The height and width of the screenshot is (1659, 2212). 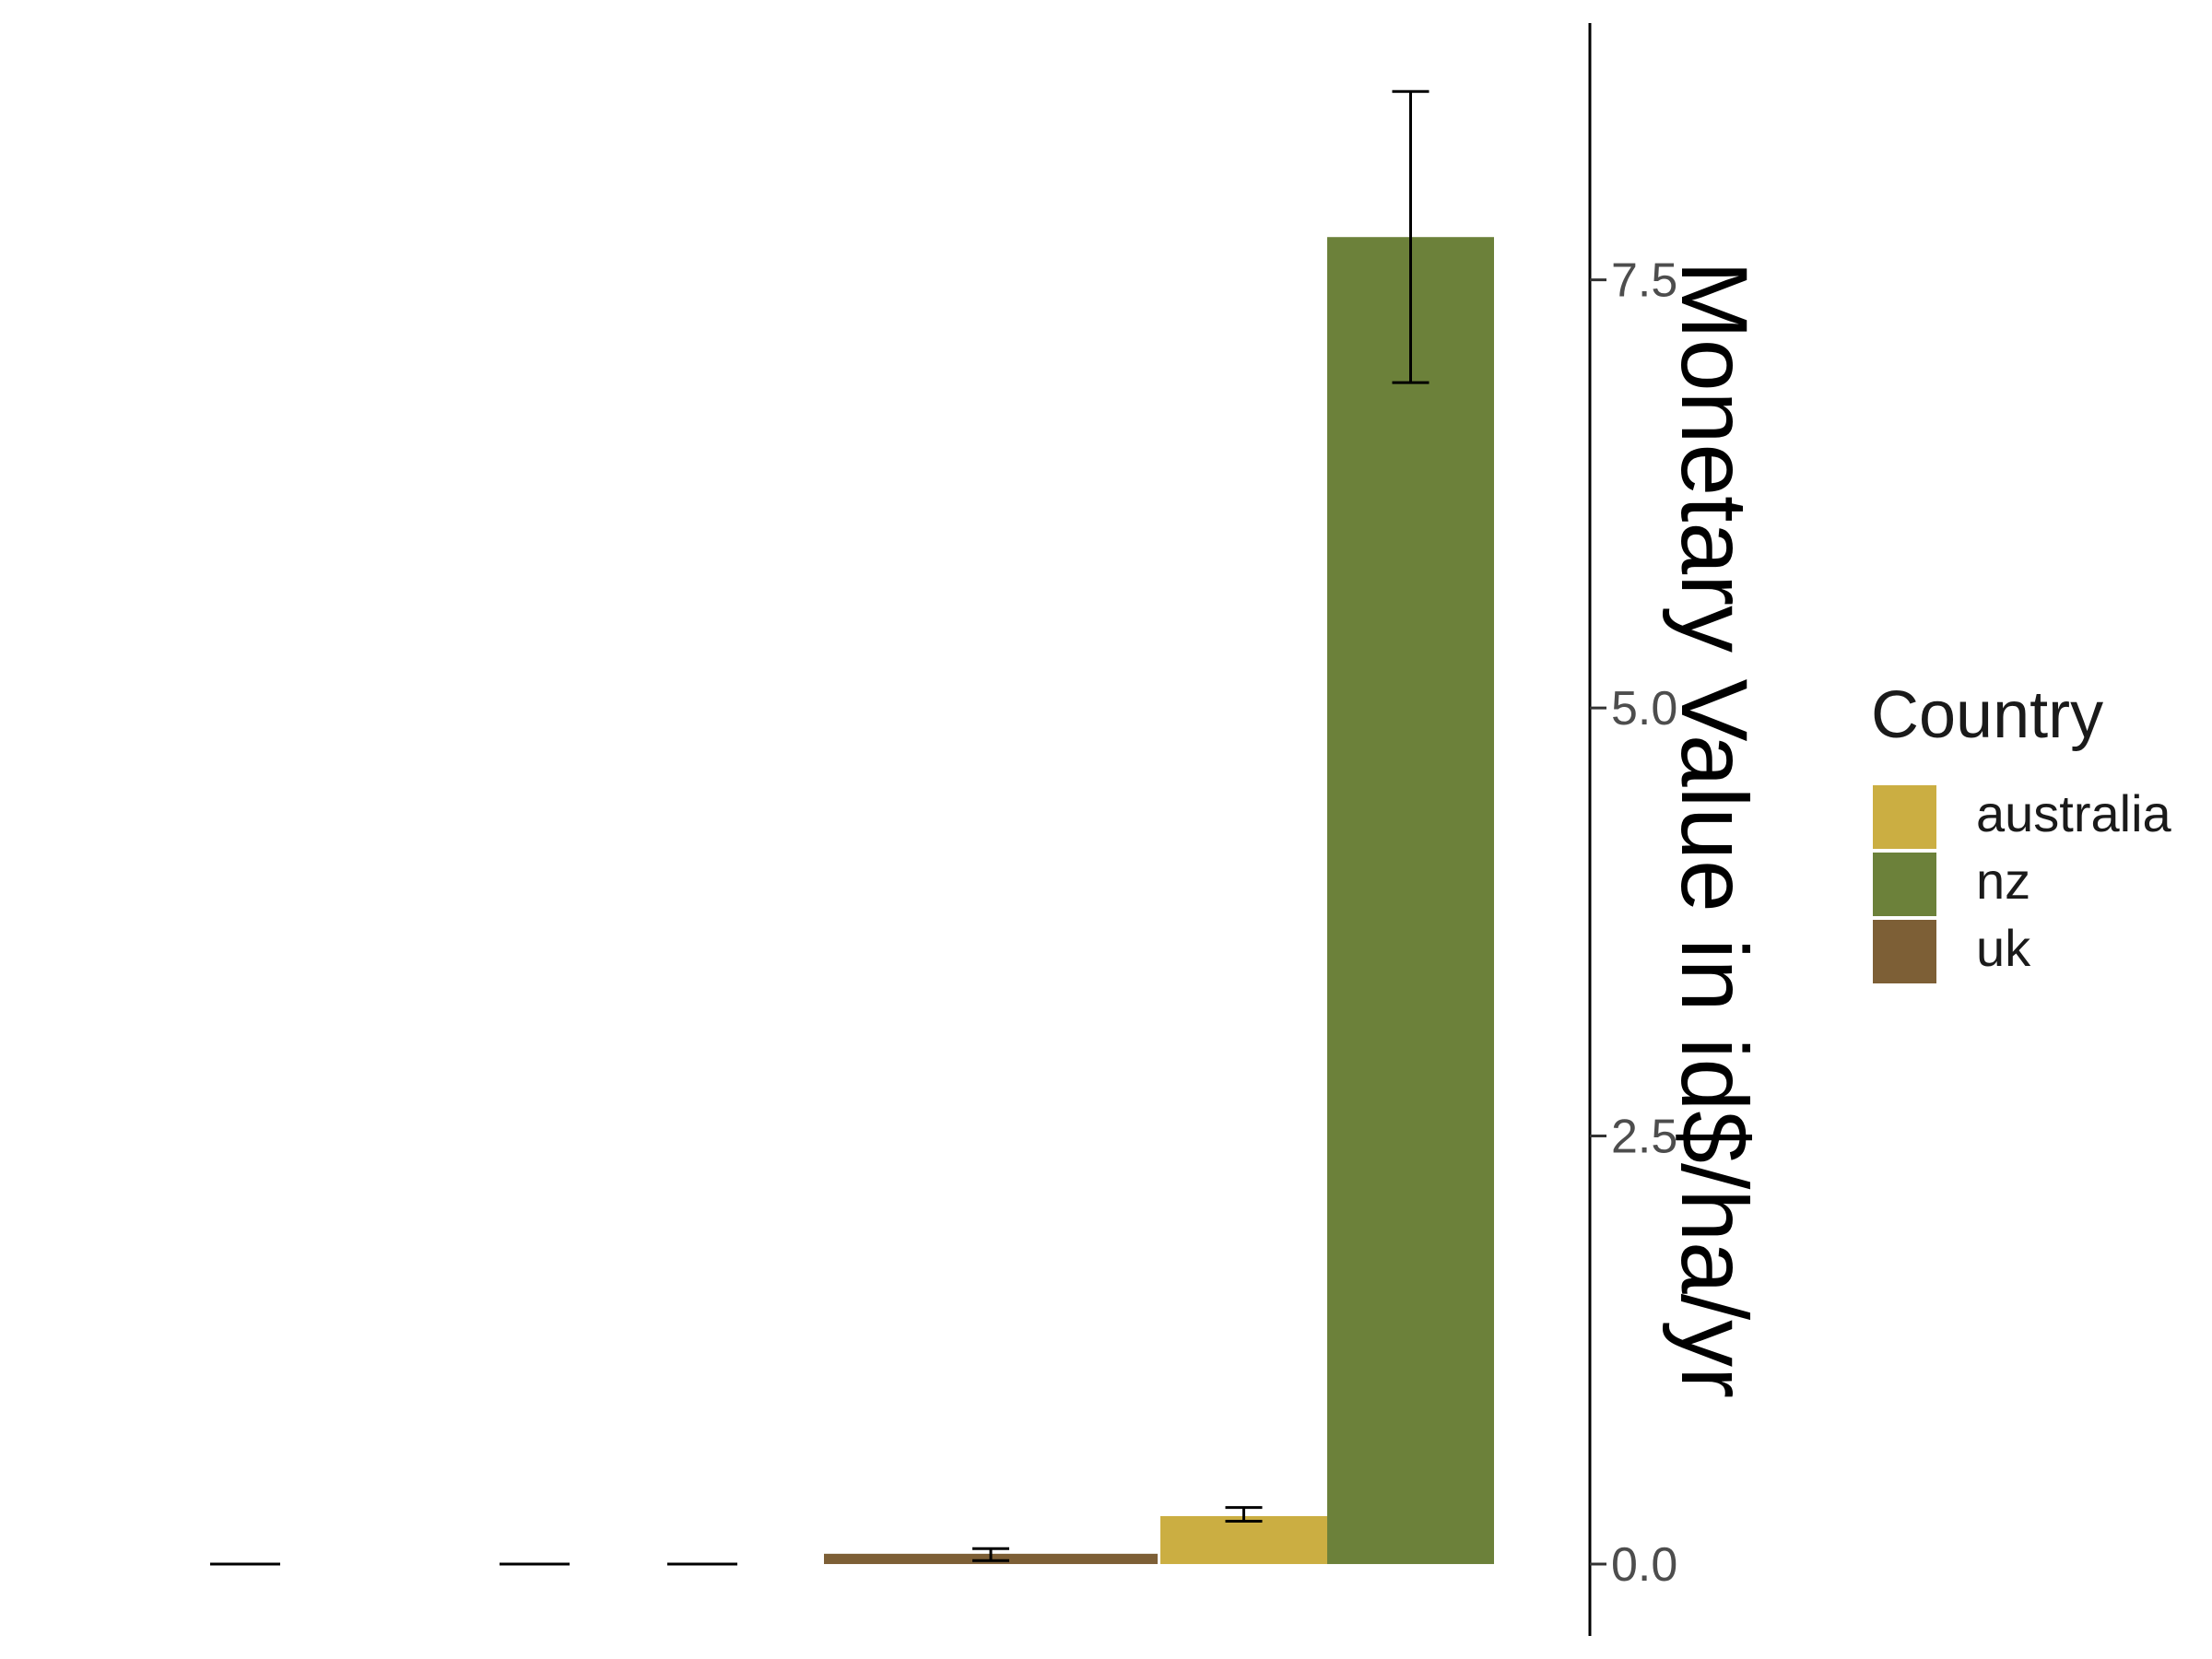 I want to click on legend-key-australia, so click(x=1904, y=817).